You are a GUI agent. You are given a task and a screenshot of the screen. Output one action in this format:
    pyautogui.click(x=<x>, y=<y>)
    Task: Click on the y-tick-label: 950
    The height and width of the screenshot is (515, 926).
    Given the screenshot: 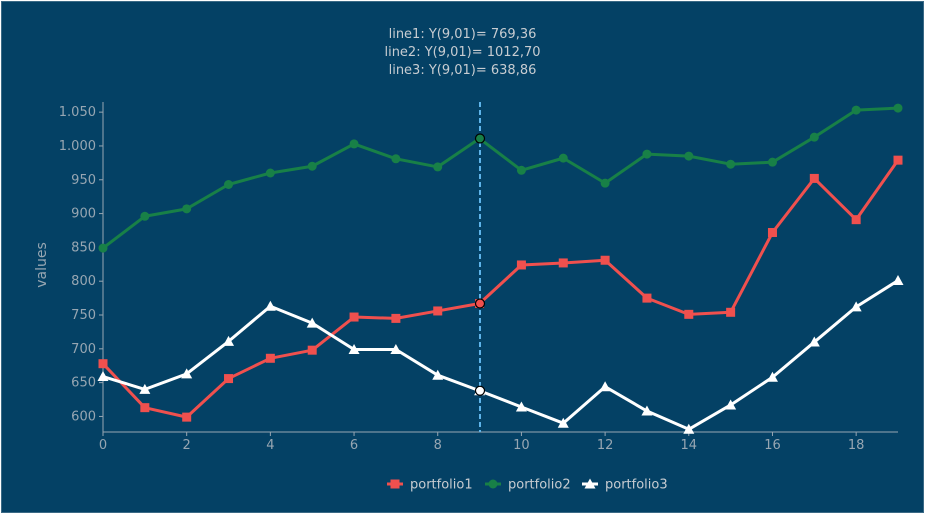 What is the action you would take?
    pyautogui.click(x=83, y=180)
    